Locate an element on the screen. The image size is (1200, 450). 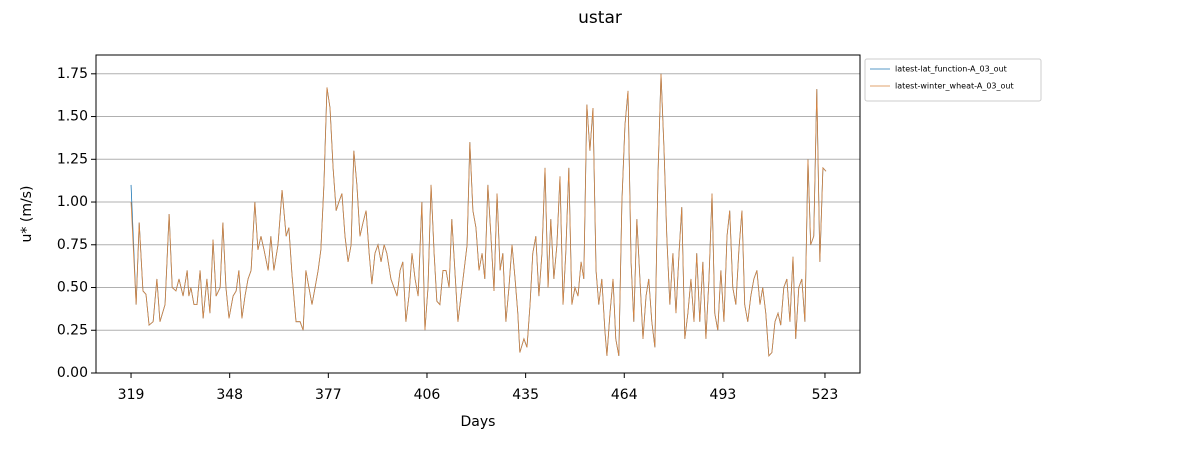
x-tick-label: 523 is located at coordinates (825, 395).